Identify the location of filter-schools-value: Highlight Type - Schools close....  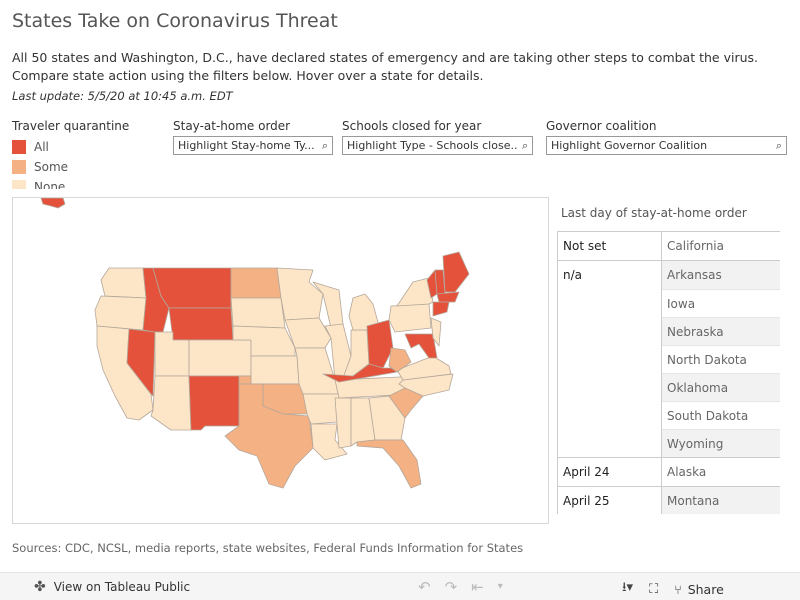
(432, 145).